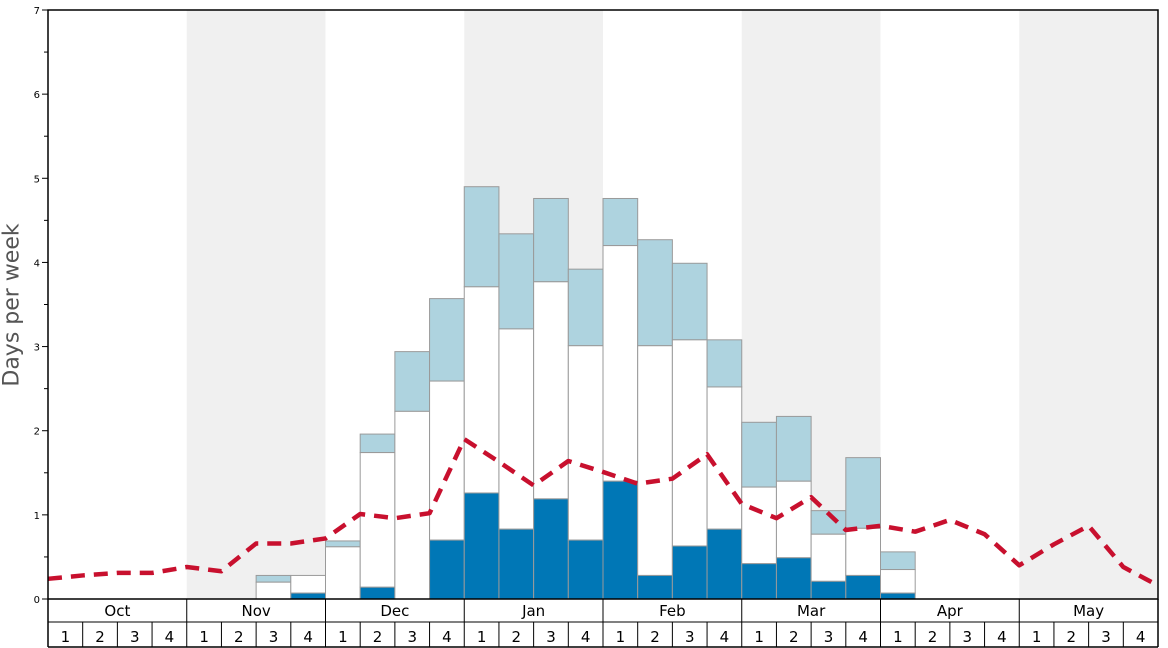 This screenshot has width=1168, height=648. I want to click on y-tick-label: 6, so click(37, 95).